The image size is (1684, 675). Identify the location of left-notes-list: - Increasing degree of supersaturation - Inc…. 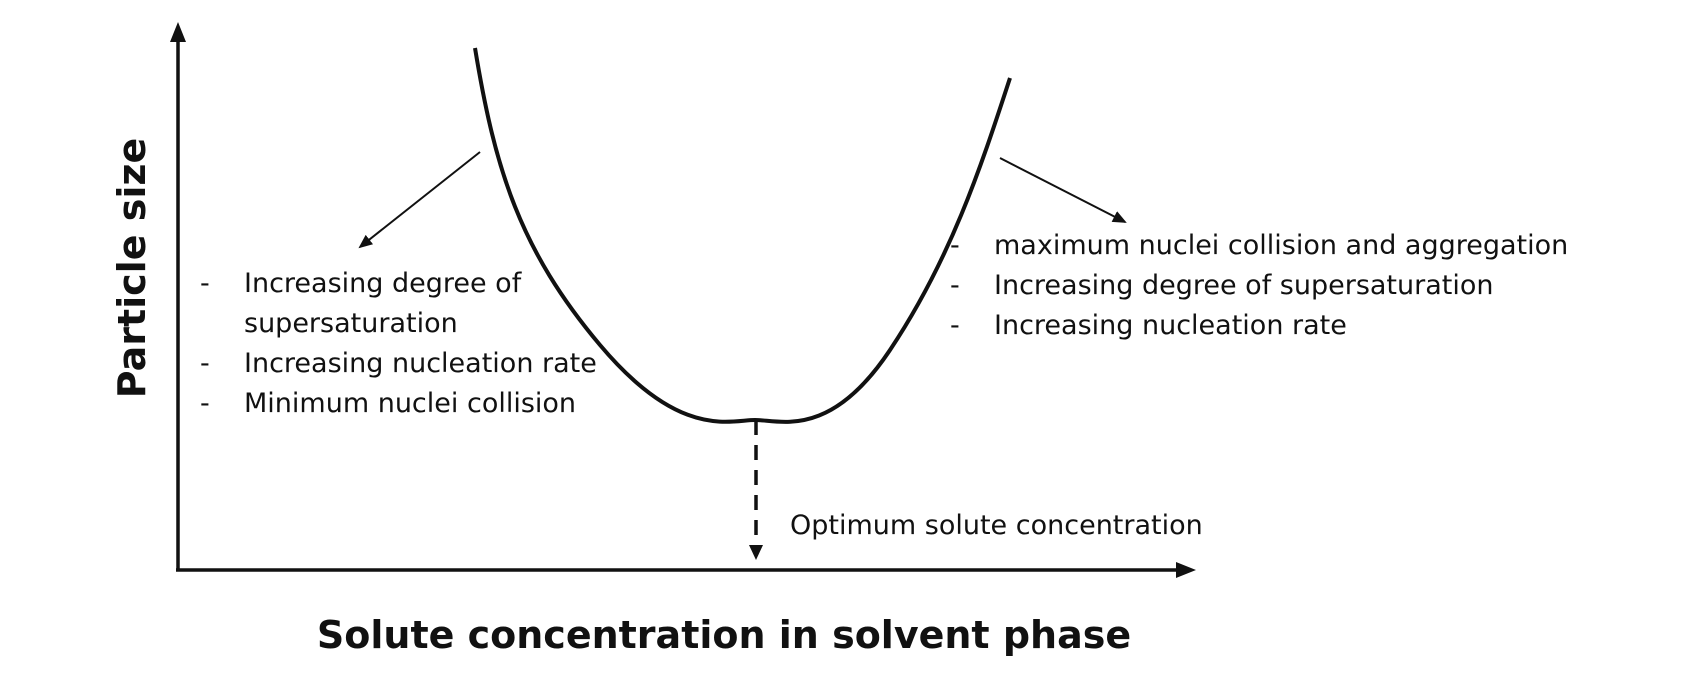
(398, 344).